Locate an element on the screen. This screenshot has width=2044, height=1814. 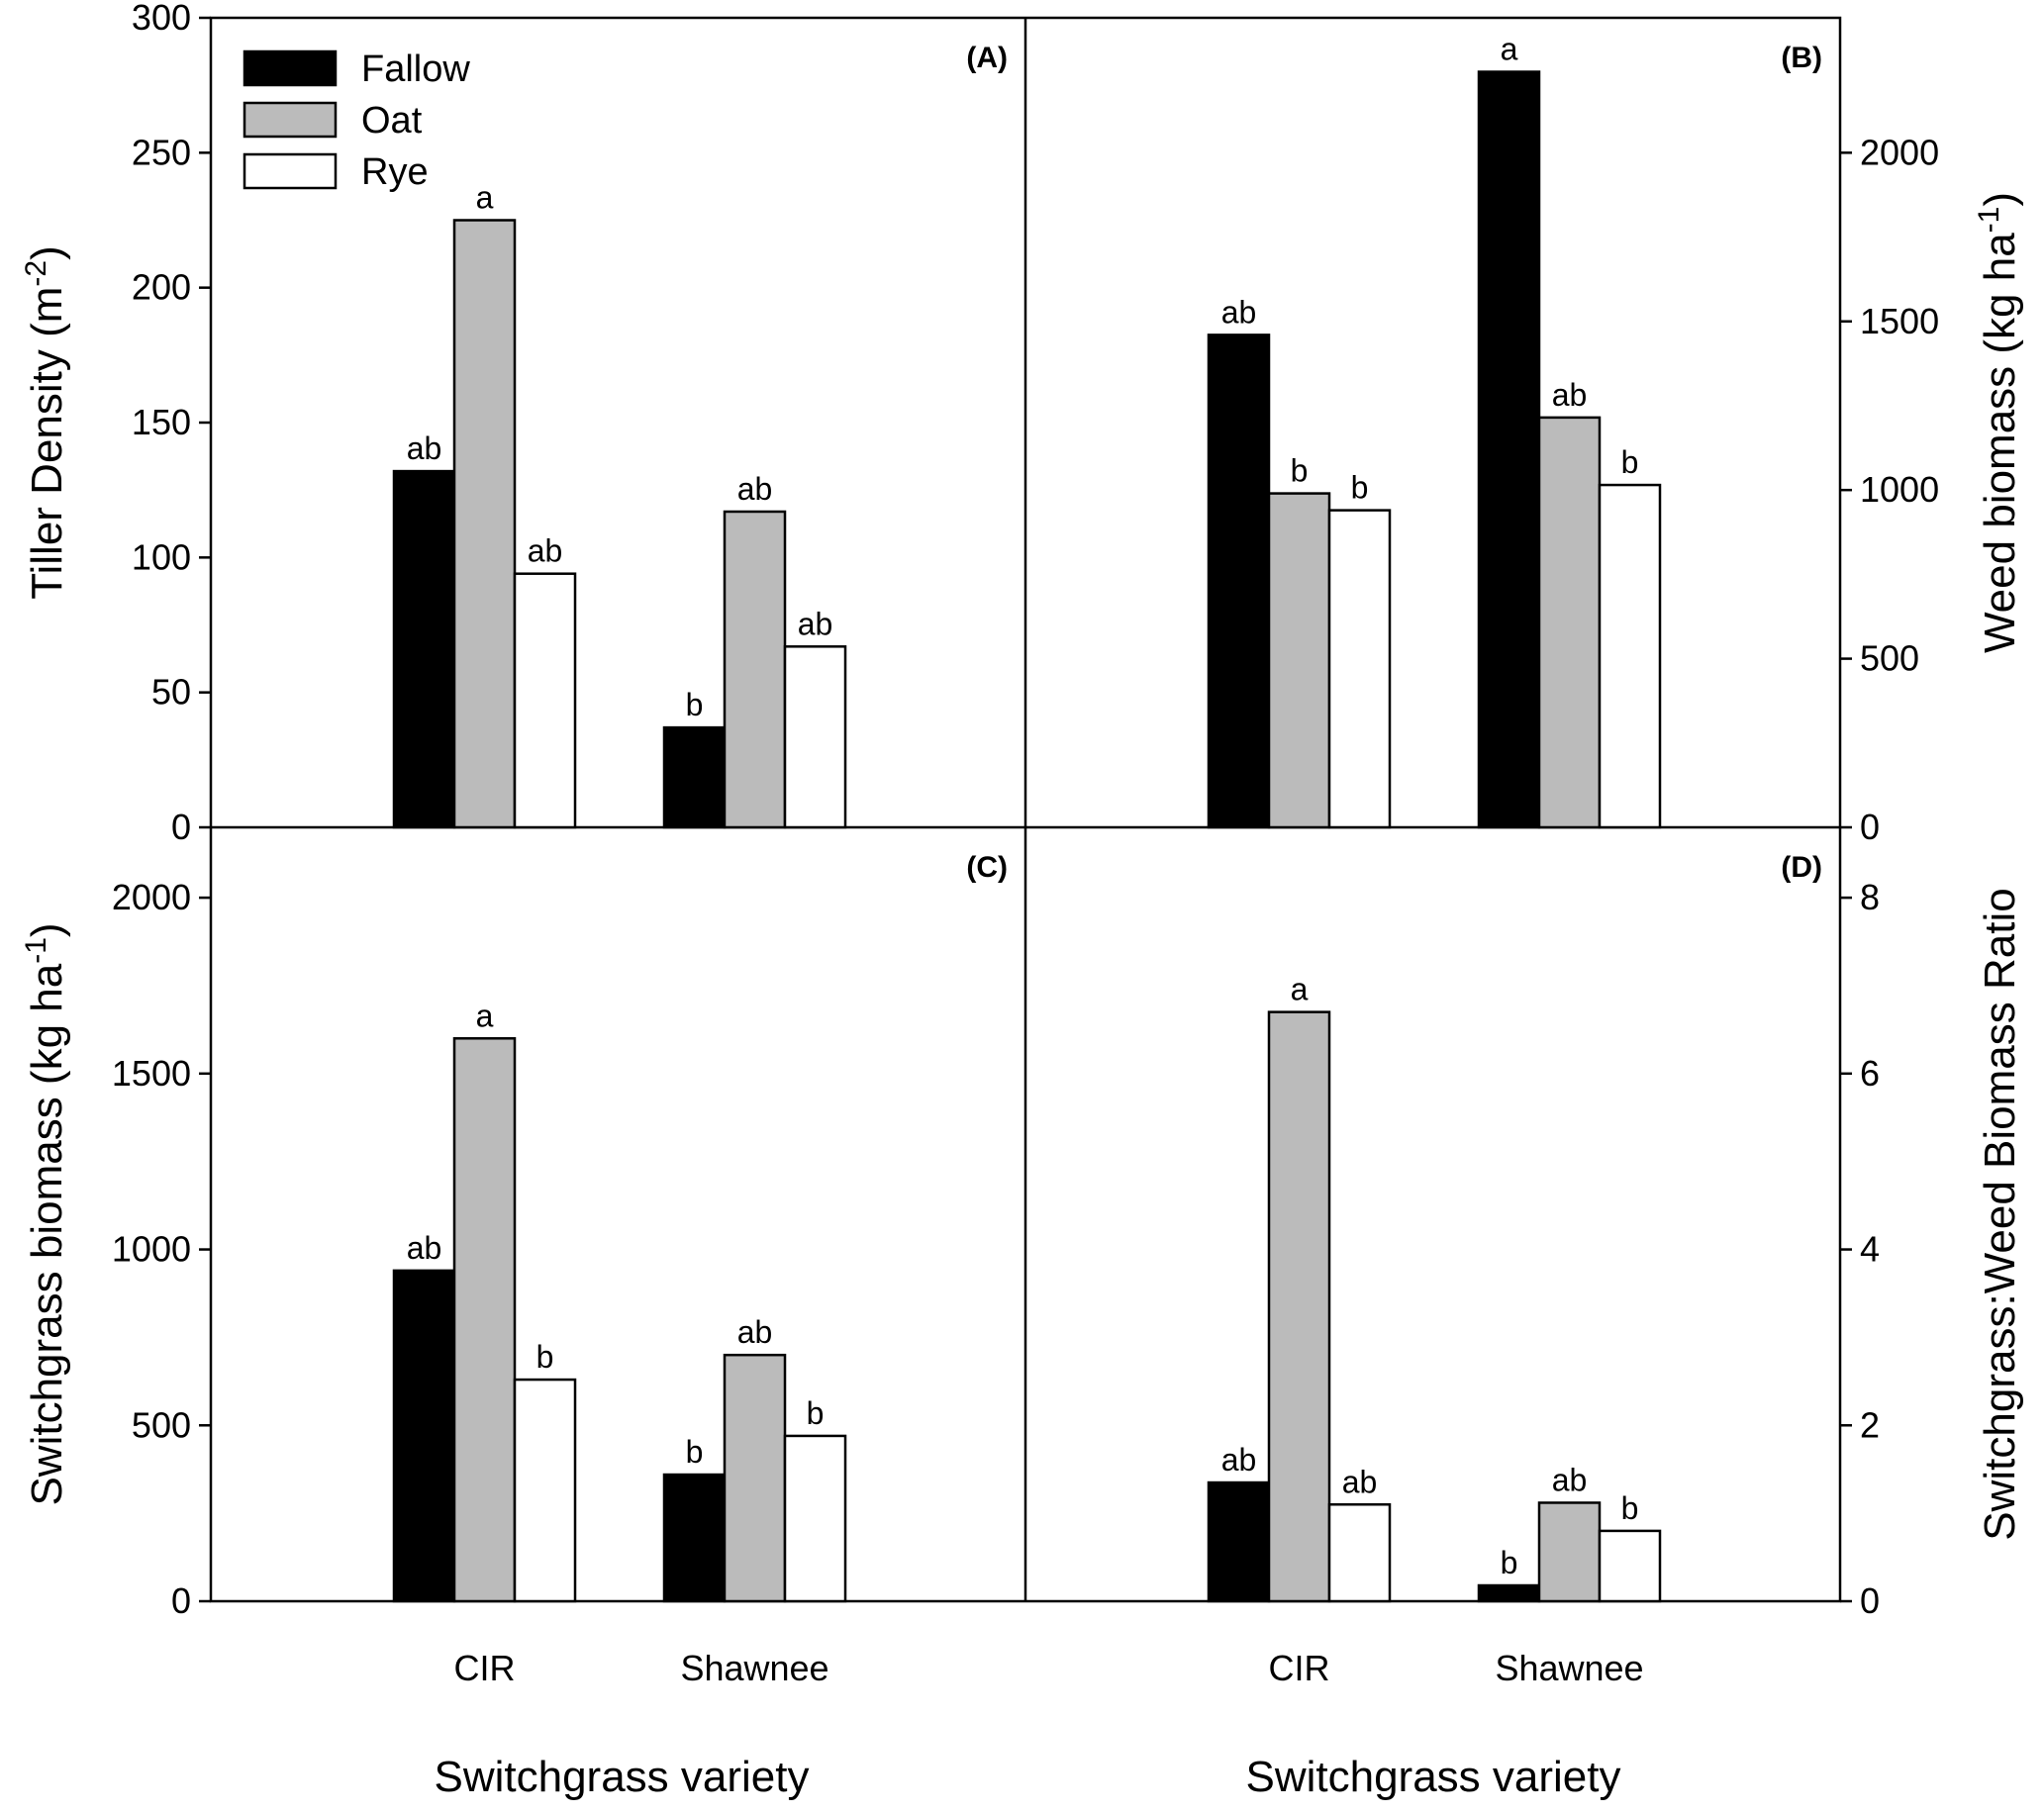
y-tick-label: 2 is located at coordinates (1870, 1425).